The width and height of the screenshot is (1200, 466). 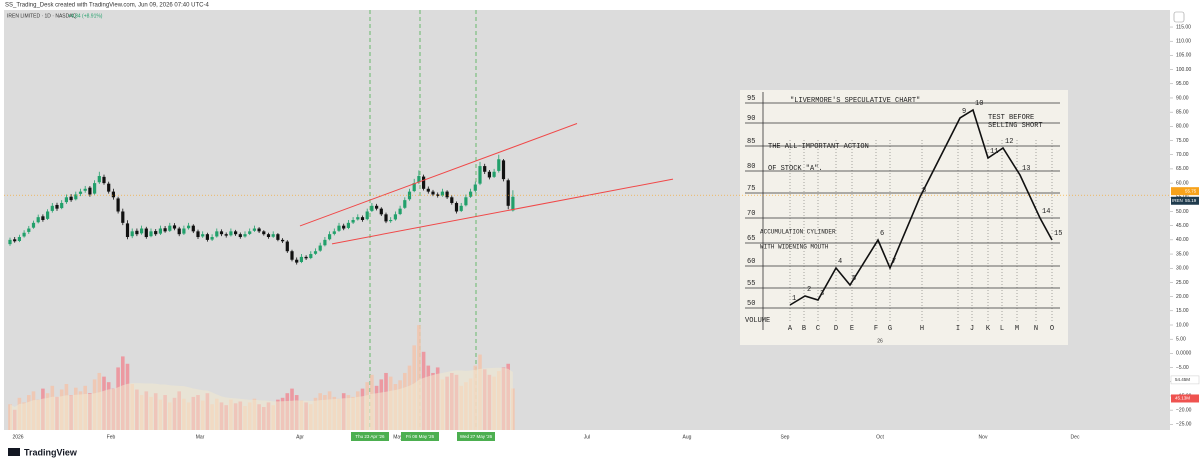 I want to click on x-tick-label: Aug, so click(x=687, y=437).